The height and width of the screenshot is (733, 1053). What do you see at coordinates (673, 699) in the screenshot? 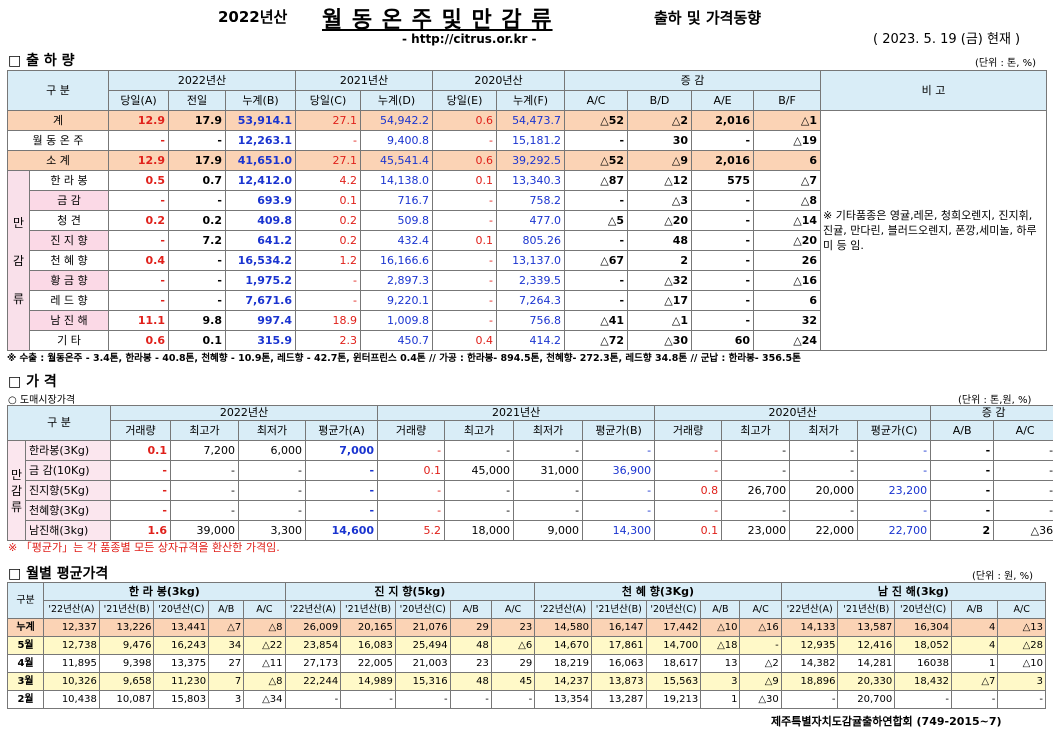
I see `data-cell: 19,213` at bounding box center [673, 699].